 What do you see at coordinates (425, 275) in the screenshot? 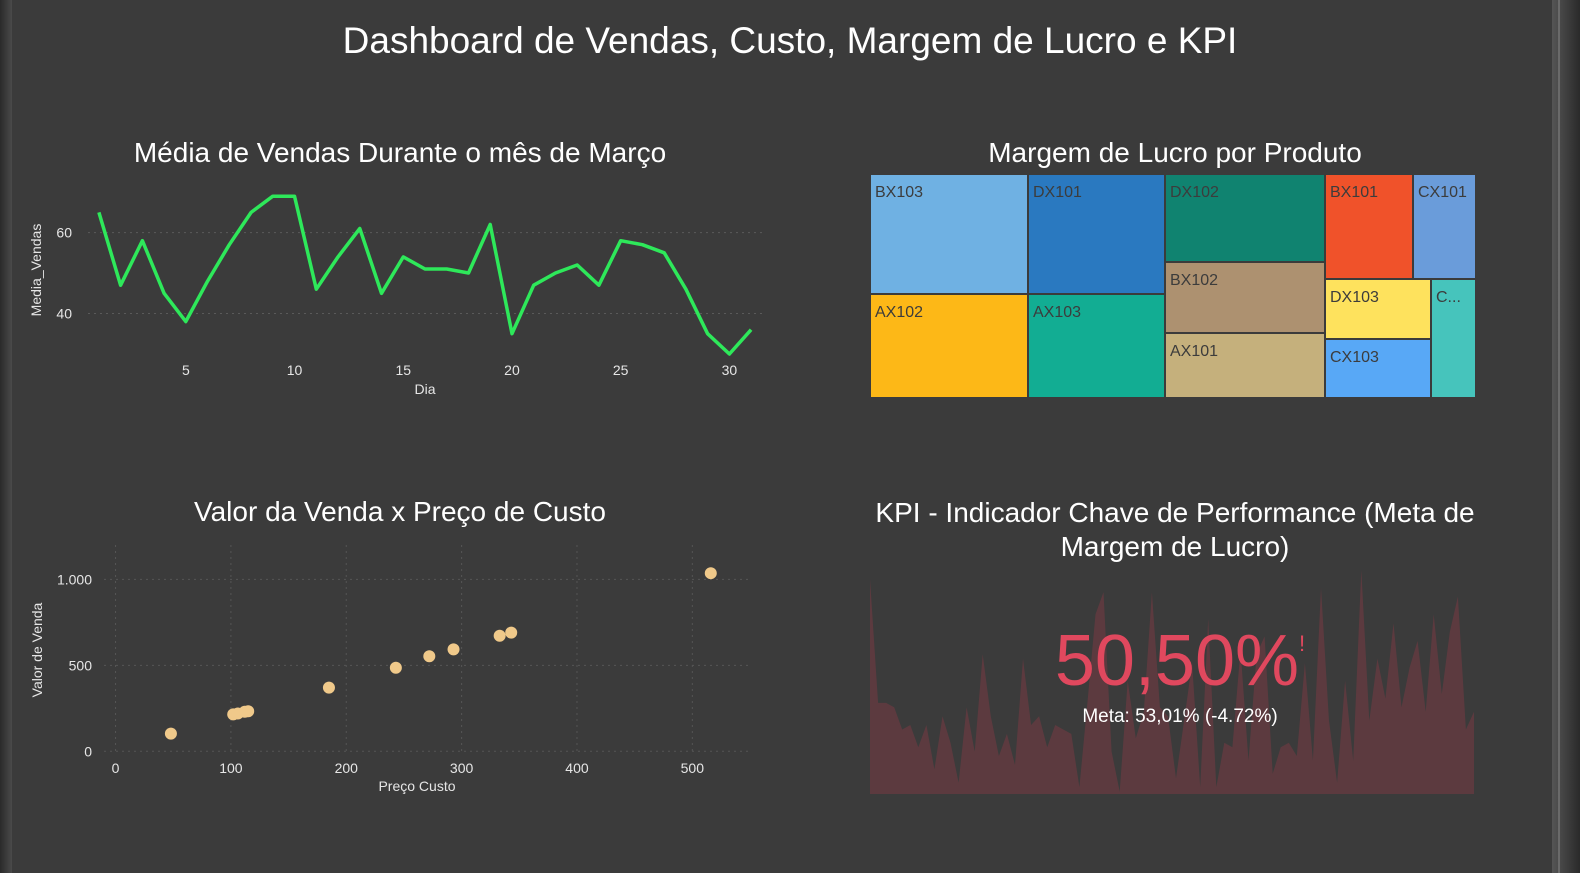
I see `sales-series-line` at bounding box center [425, 275].